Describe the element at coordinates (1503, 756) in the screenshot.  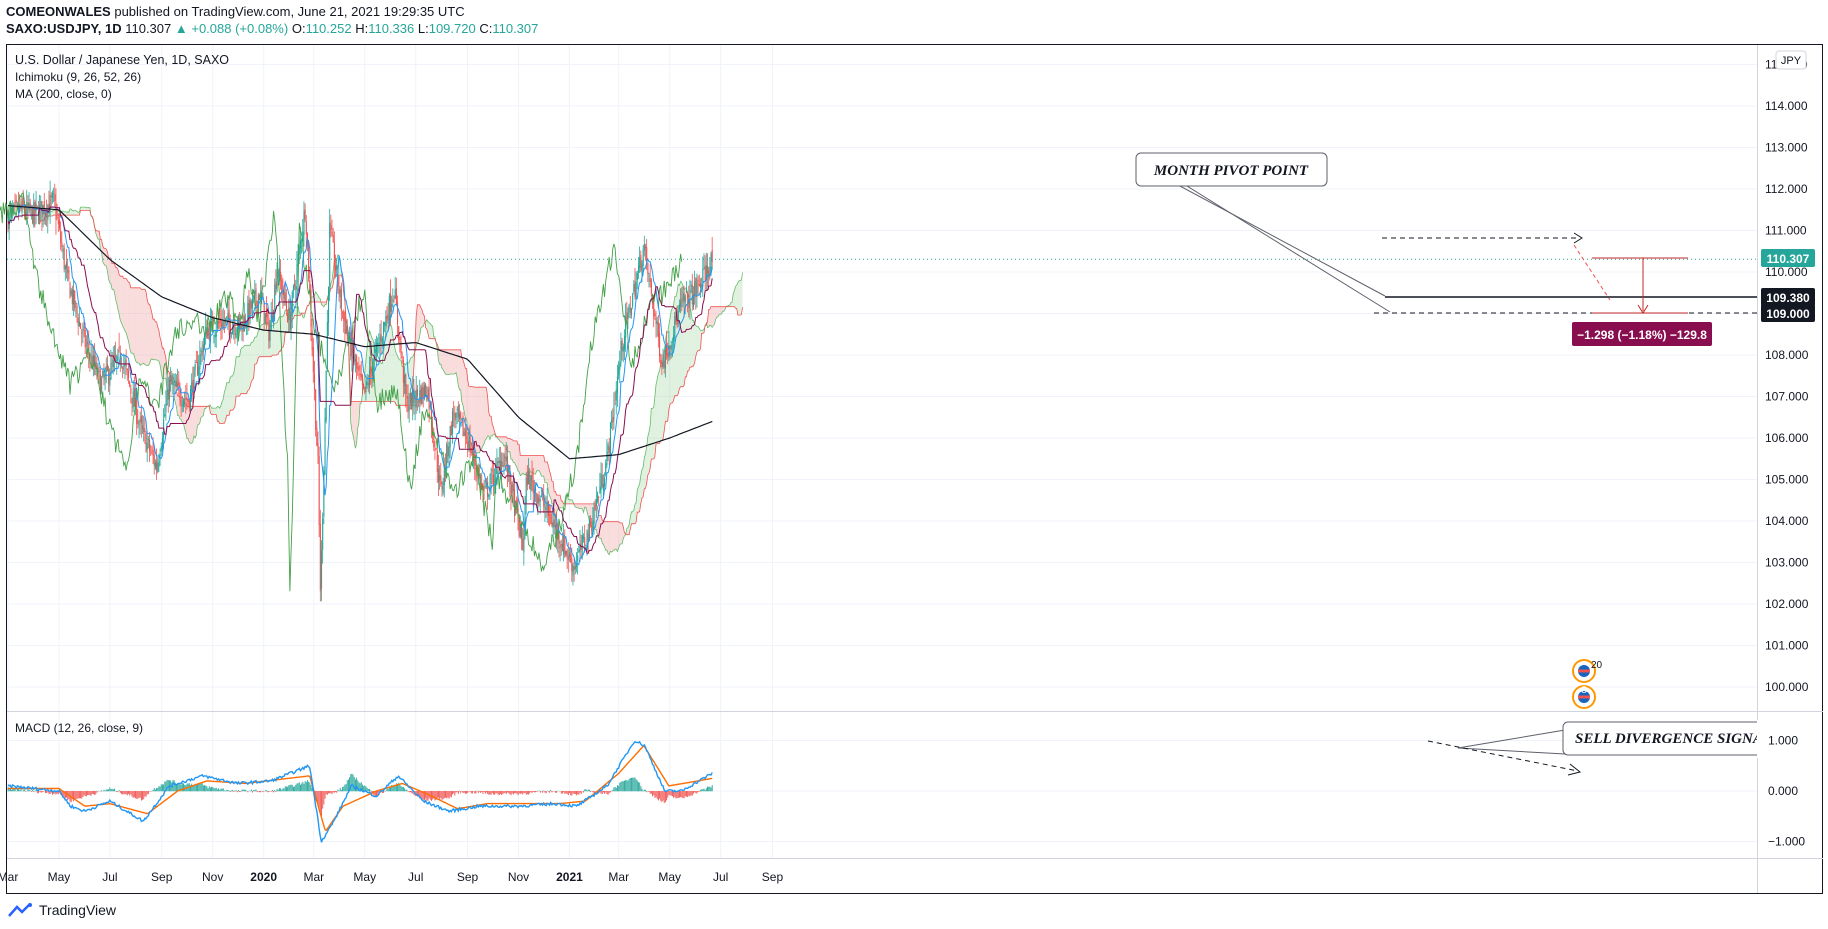
I see `macd-divergence-line` at that location.